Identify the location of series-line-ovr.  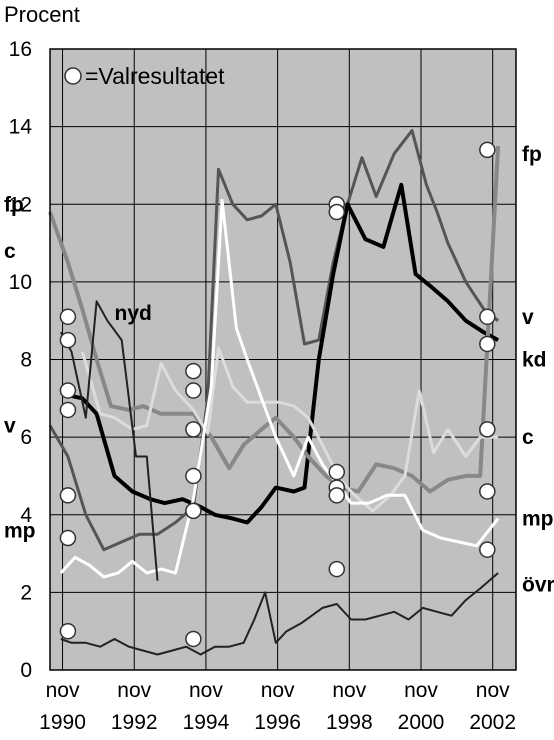
(279, 614).